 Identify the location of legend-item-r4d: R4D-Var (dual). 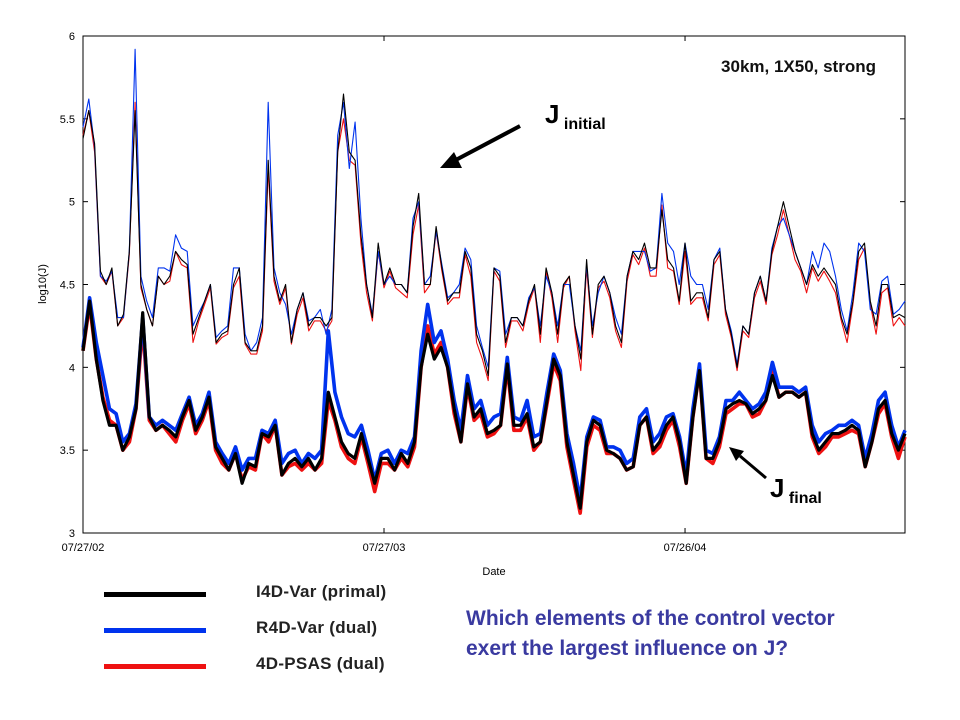
(284, 632).